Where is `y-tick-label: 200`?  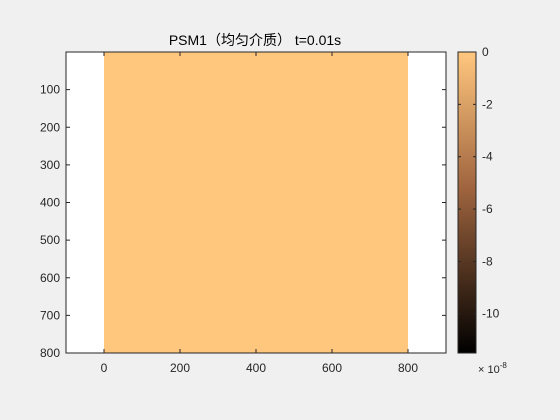 y-tick-label: 200 is located at coordinates (50, 127).